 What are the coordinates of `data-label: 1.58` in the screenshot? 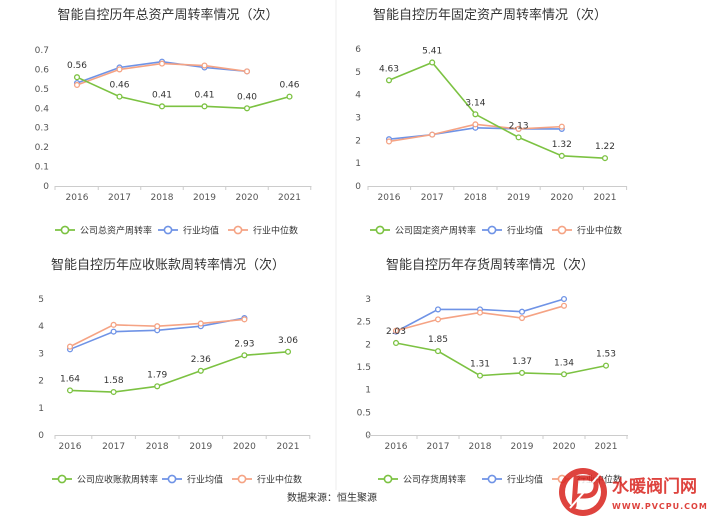 It's located at (114, 381).